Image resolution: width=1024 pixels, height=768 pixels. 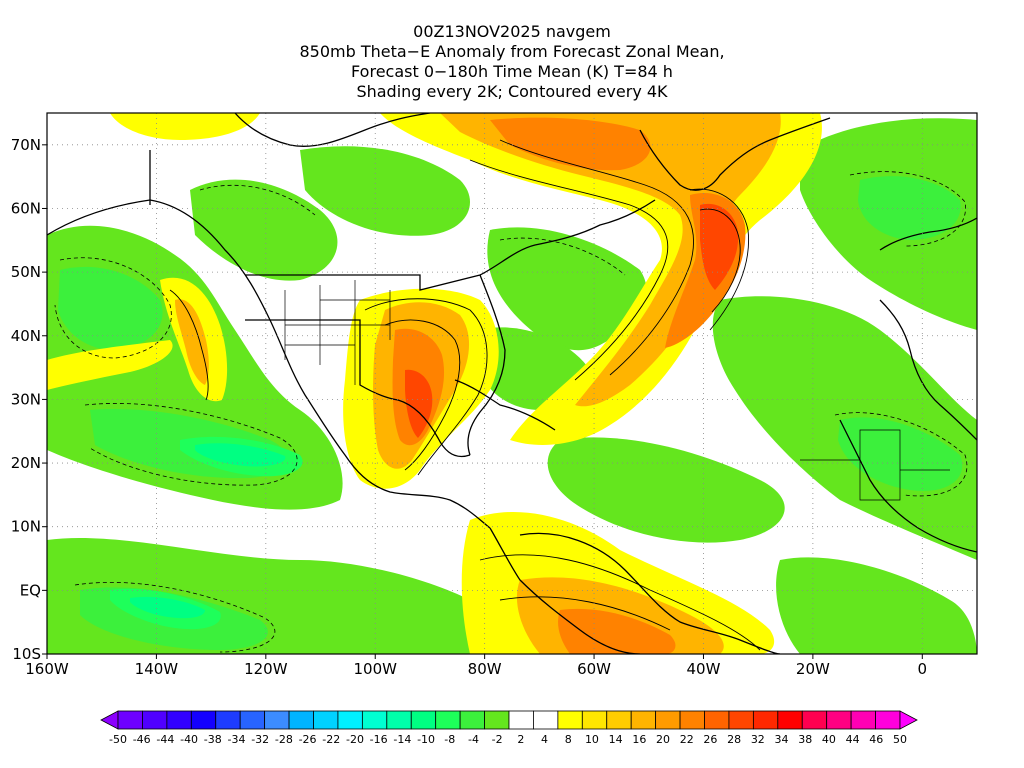 What do you see at coordinates (118, 739) in the screenshot?
I see `colorbar-label: -50` at bounding box center [118, 739].